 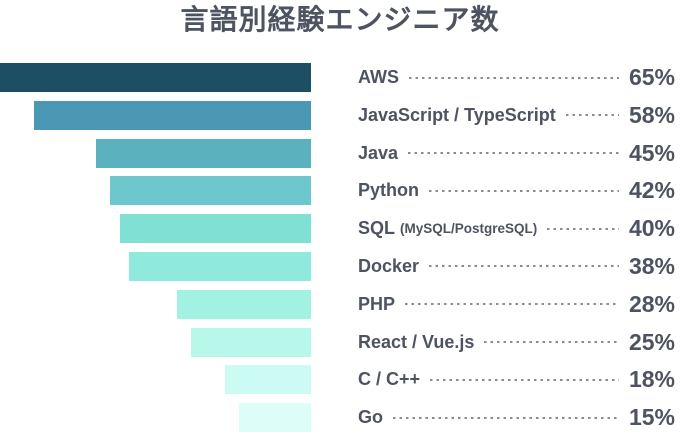 I want to click on row-label-group: SQL (MySQL/PostgreSQL) 40%, so click(x=516, y=228).